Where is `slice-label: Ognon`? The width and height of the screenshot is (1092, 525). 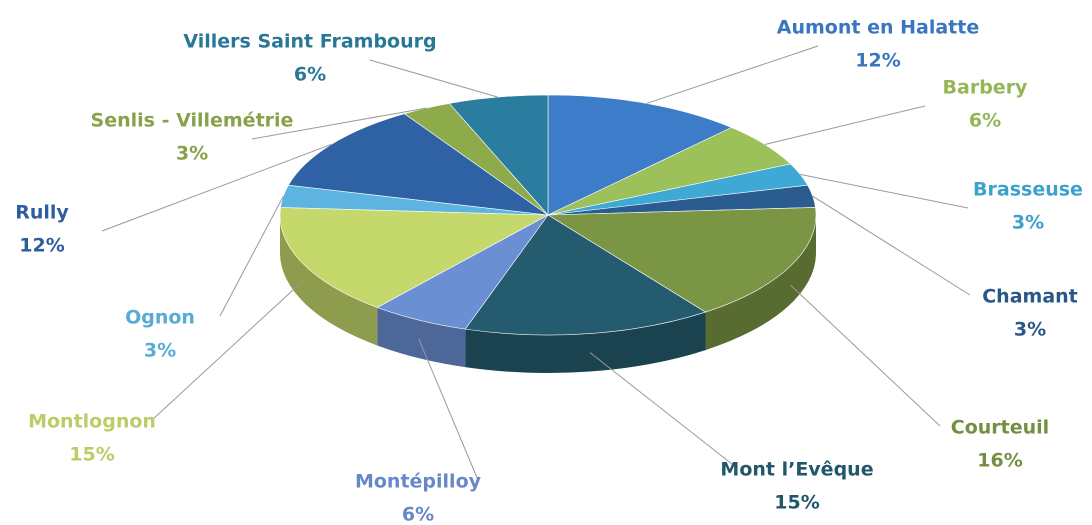
slice-label: Ognon is located at coordinates (160, 318).